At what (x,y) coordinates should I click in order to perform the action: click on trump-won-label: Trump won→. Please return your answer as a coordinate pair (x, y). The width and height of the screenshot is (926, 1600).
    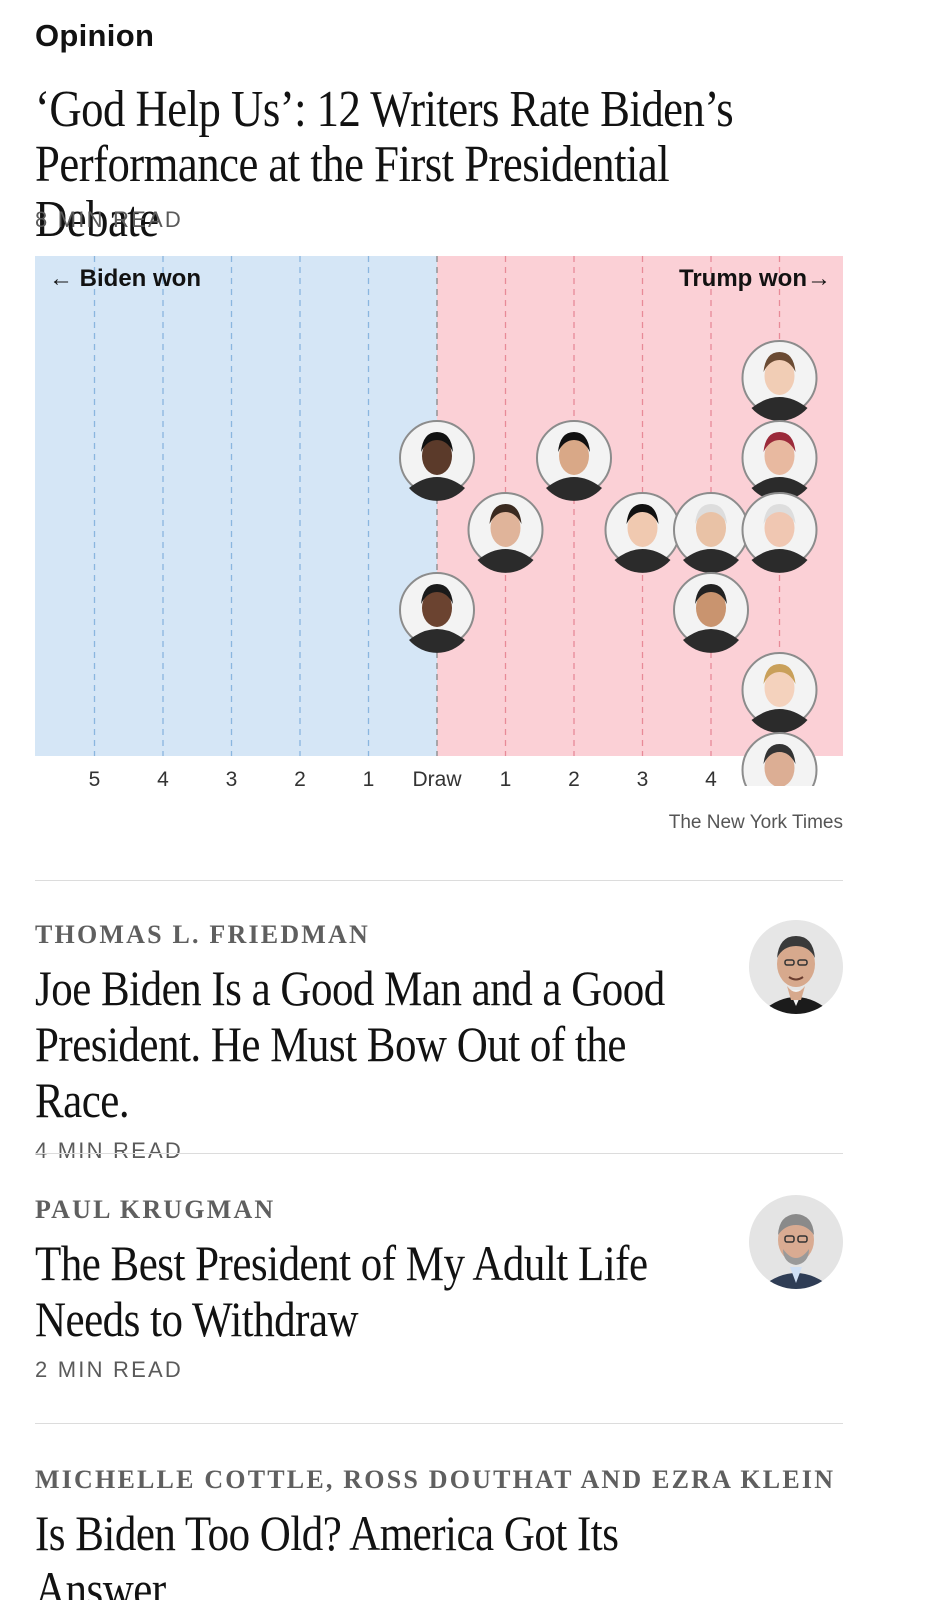
    Looking at the image, I should click on (755, 278).